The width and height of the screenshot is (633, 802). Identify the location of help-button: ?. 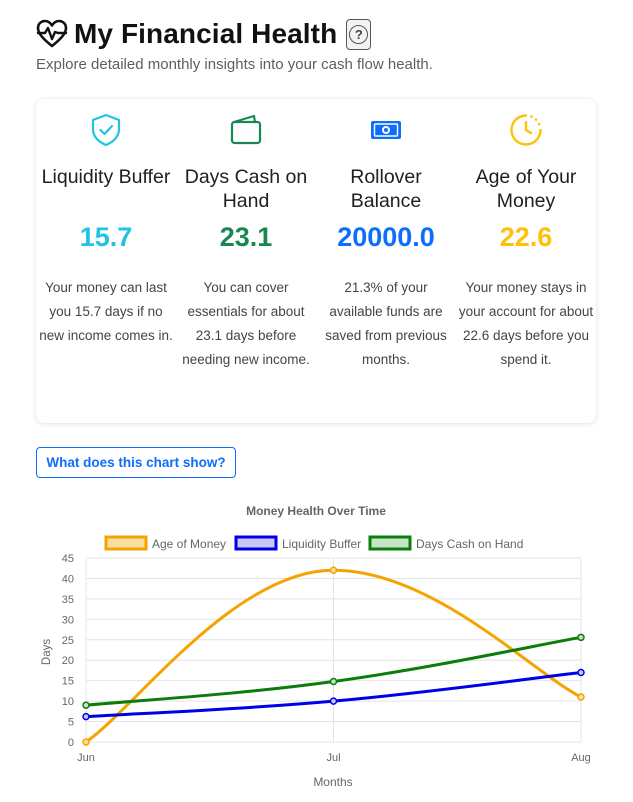
(359, 34).